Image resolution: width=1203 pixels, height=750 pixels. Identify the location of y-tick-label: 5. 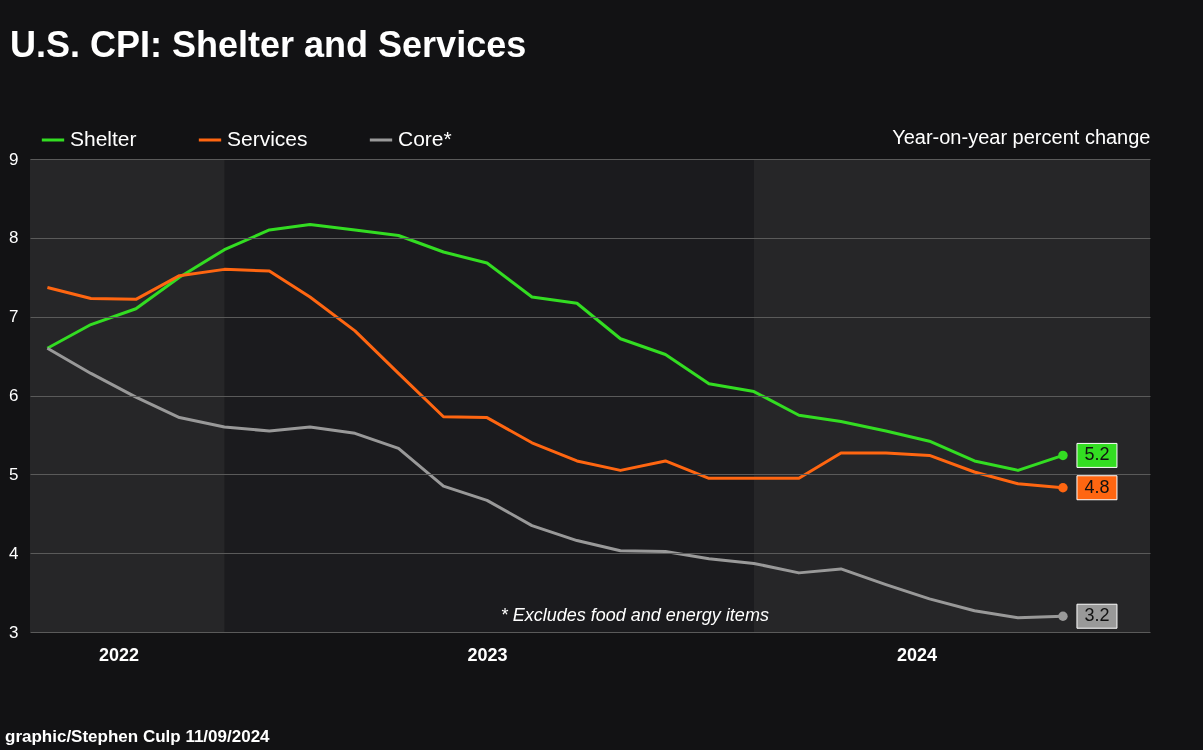
(14, 474).